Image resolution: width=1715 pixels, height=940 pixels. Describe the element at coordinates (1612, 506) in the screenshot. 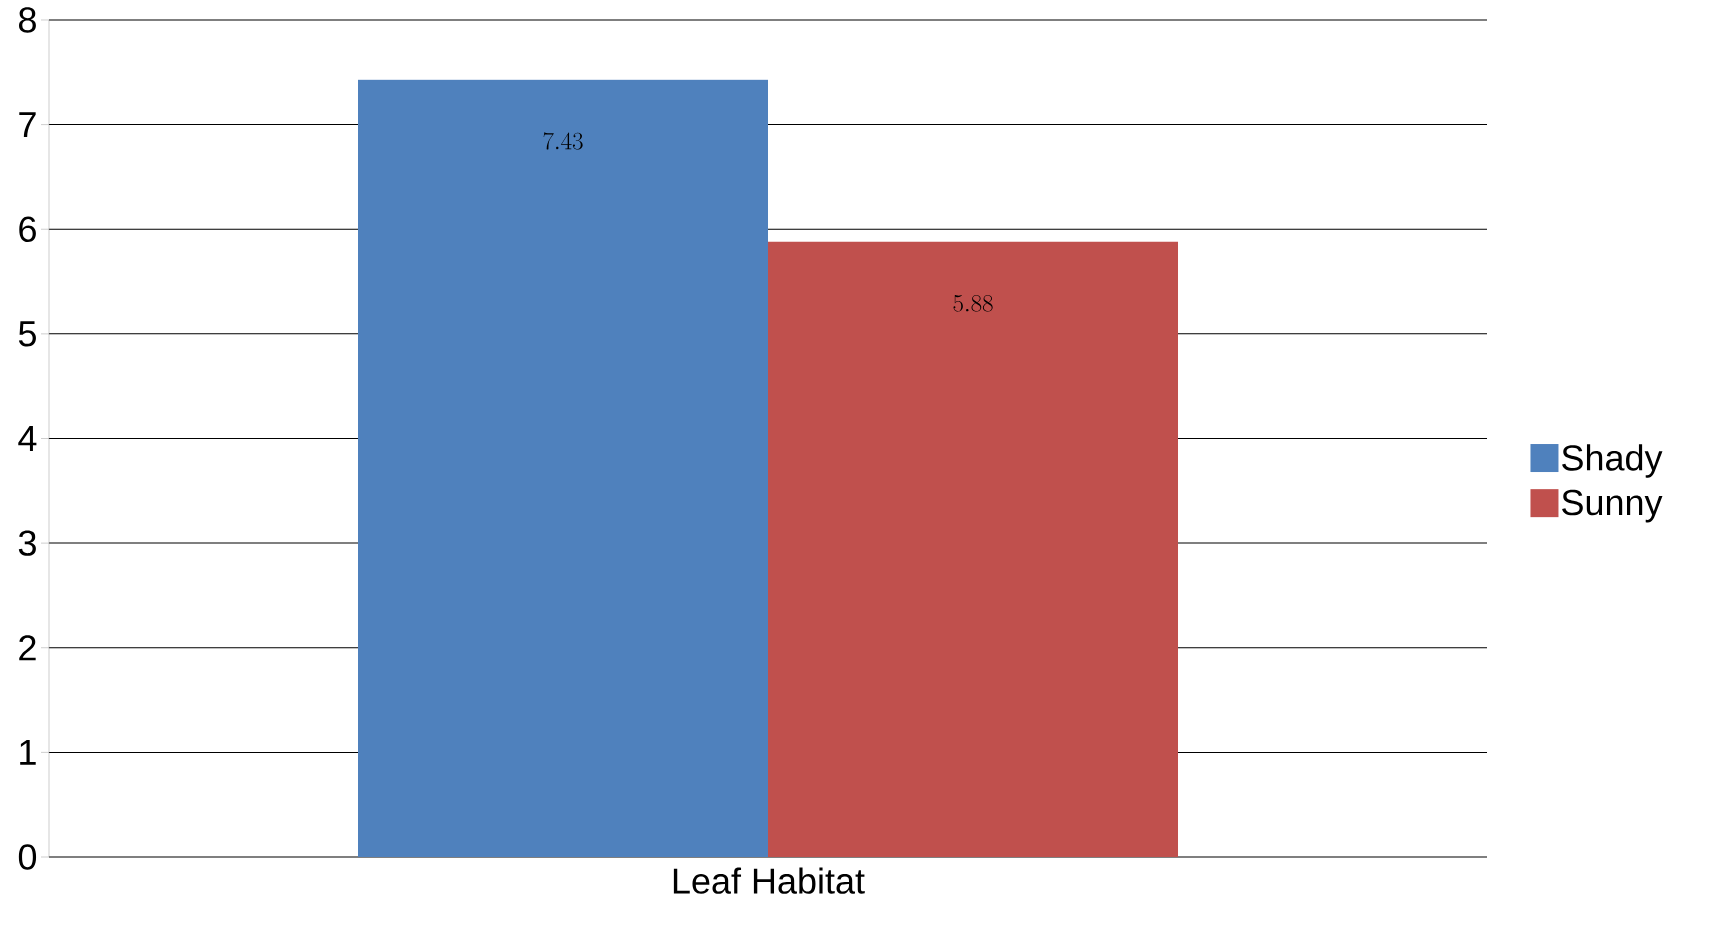

I see `legend-label: Sunny` at that location.